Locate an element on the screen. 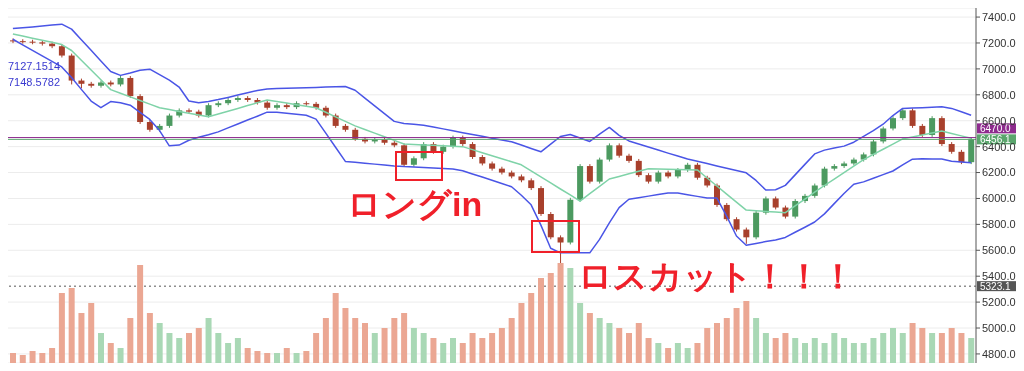  y-tick-label: 6800.0 is located at coordinates (999, 94).